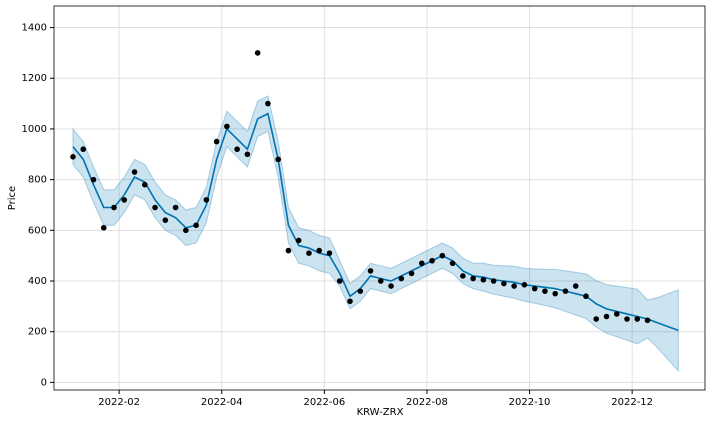 The height and width of the screenshot is (428, 712). What do you see at coordinates (34, 28) in the screenshot?
I see `y-tick-label: 1400` at bounding box center [34, 28].